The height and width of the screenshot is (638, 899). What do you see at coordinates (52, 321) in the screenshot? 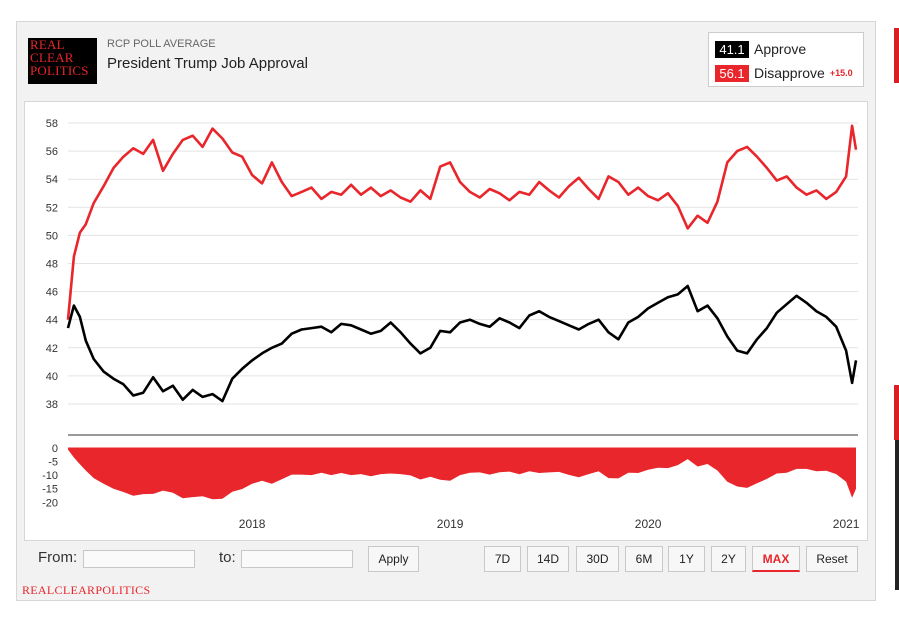
I see `y-tick-label: 44` at bounding box center [52, 321].